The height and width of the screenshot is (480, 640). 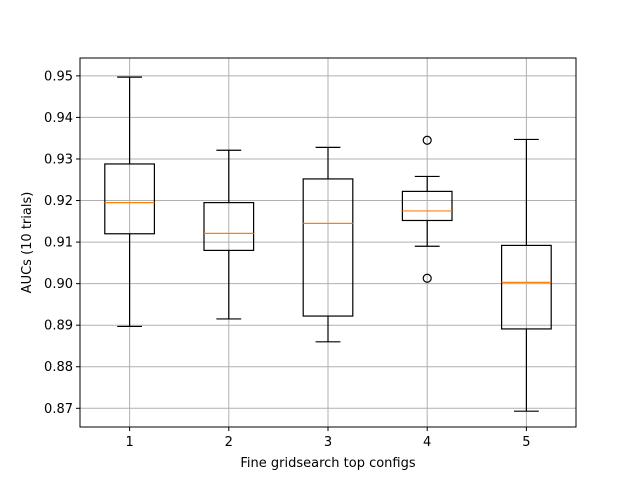 I want to click on x-tick-label: 2, so click(x=229, y=442).